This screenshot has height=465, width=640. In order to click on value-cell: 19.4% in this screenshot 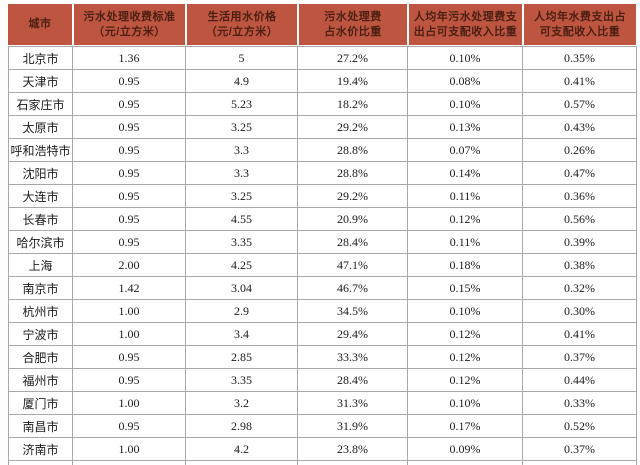, I will do `click(352, 81)`.